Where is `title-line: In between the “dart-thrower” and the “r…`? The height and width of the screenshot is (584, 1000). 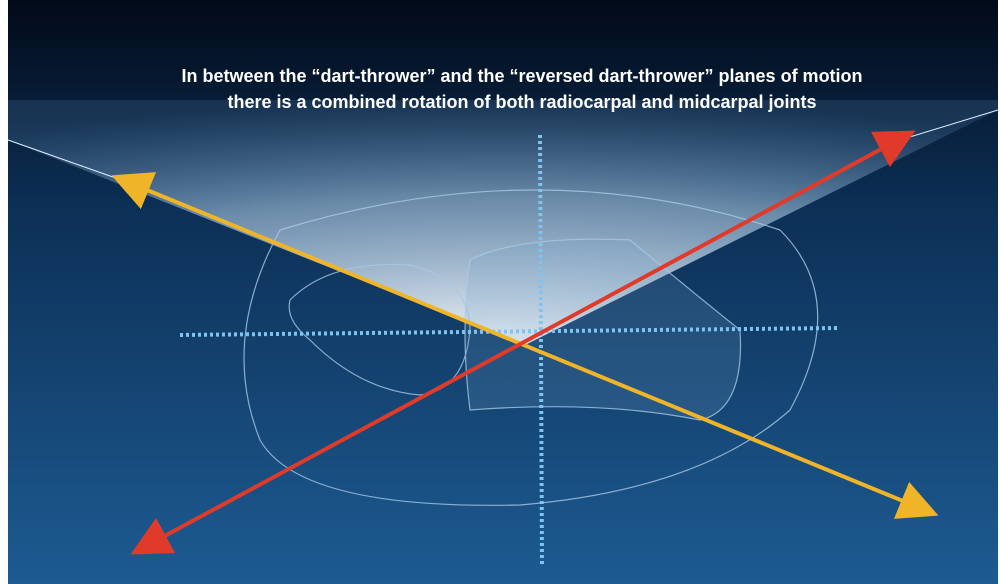
title-line: In between the “dart-thrower” and the “r… is located at coordinates (521, 76).